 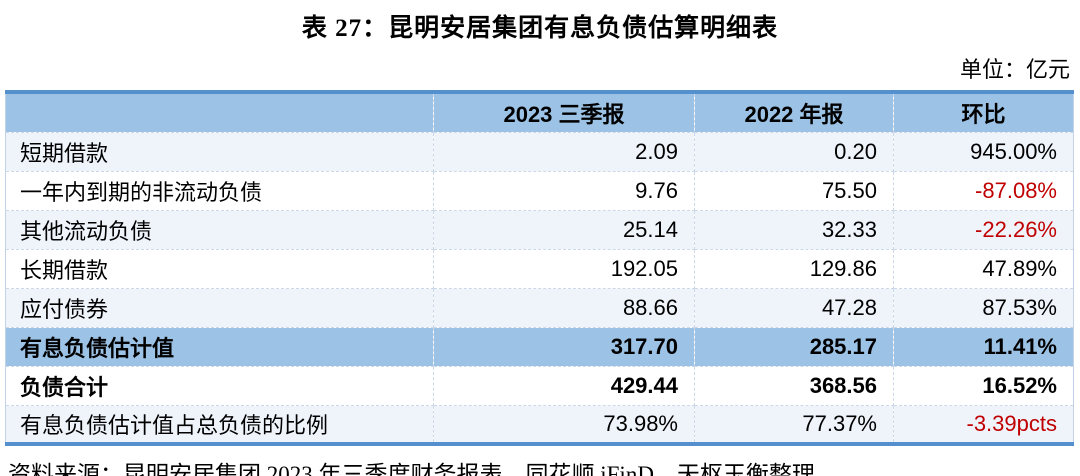 What do you see at coordinates (983, 346) in the screenshot?
I see `value-change: 11.41%` at bounding box center [983, 346].